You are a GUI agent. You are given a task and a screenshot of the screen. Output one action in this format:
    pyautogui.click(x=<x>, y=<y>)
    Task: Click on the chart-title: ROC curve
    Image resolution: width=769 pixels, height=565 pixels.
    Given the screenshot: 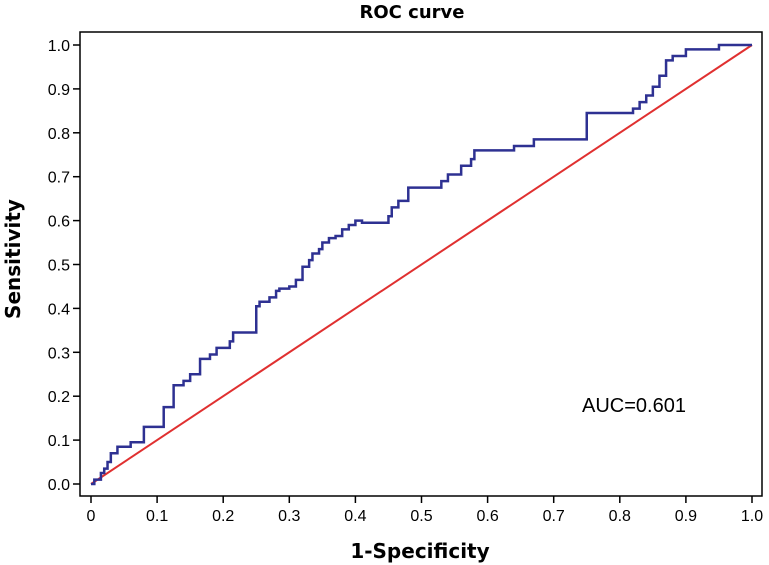 What is the action you would take?
    pyautogui.click(x=412, y=12)
    